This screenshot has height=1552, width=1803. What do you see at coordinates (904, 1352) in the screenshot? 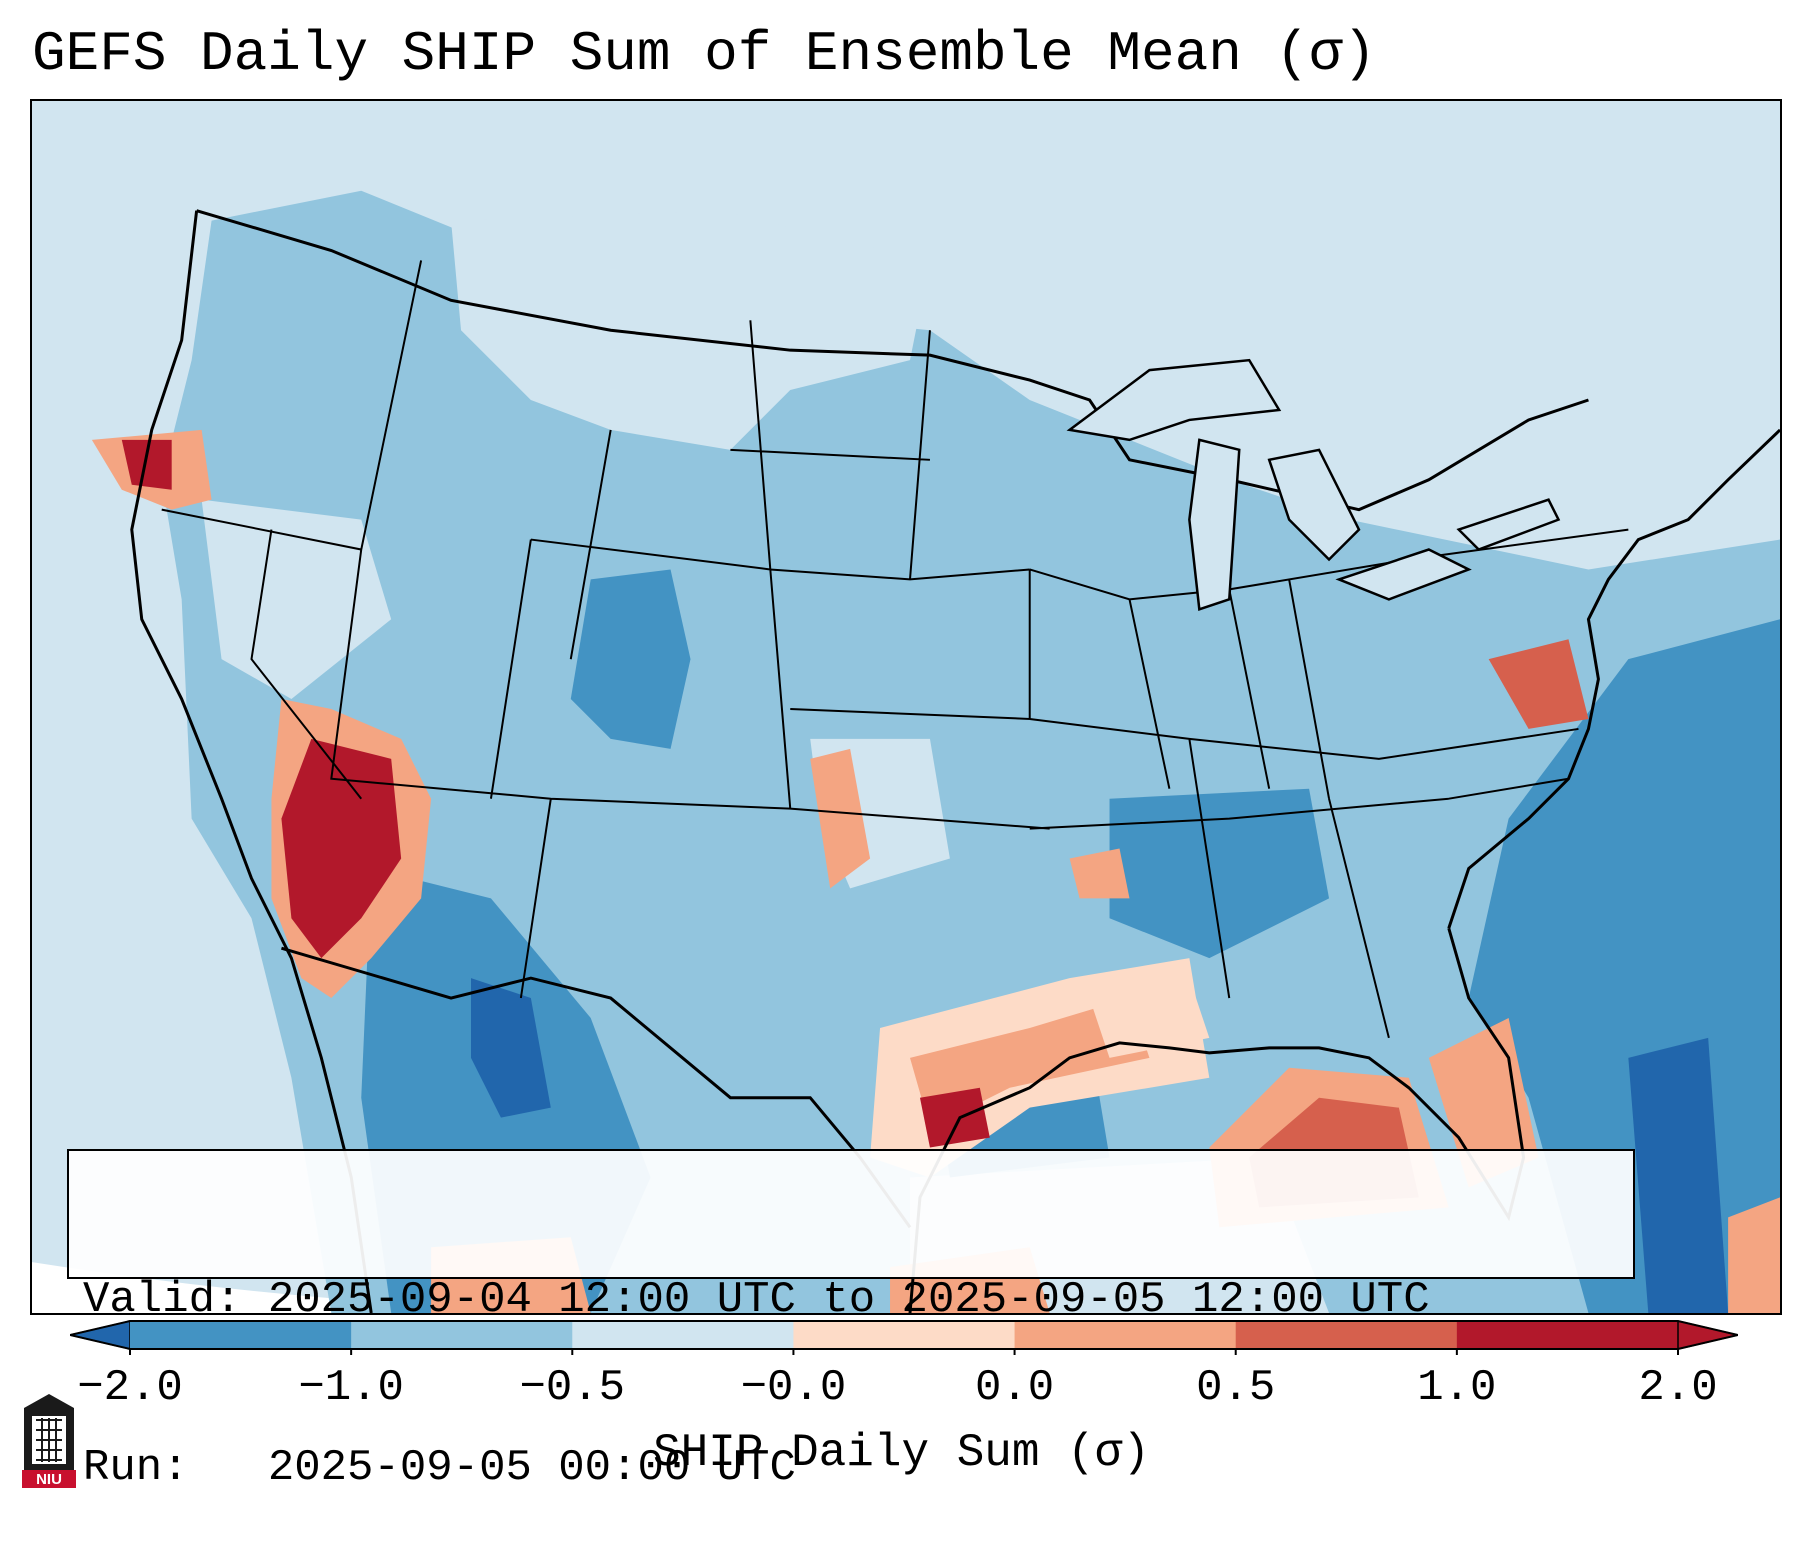
I see `colorbar-ticks` at bounding box center [904, 1352].